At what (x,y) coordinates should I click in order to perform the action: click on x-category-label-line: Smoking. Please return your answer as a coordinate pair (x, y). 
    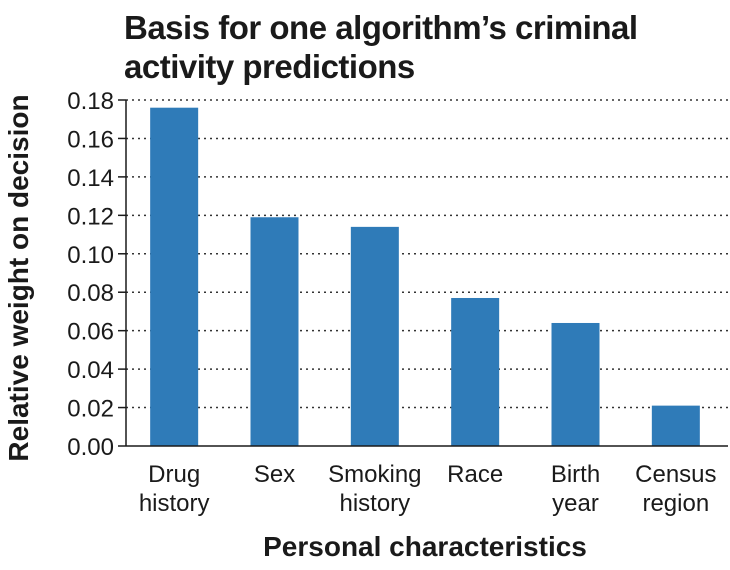
    Looking at the image, I should click on (374, 474).